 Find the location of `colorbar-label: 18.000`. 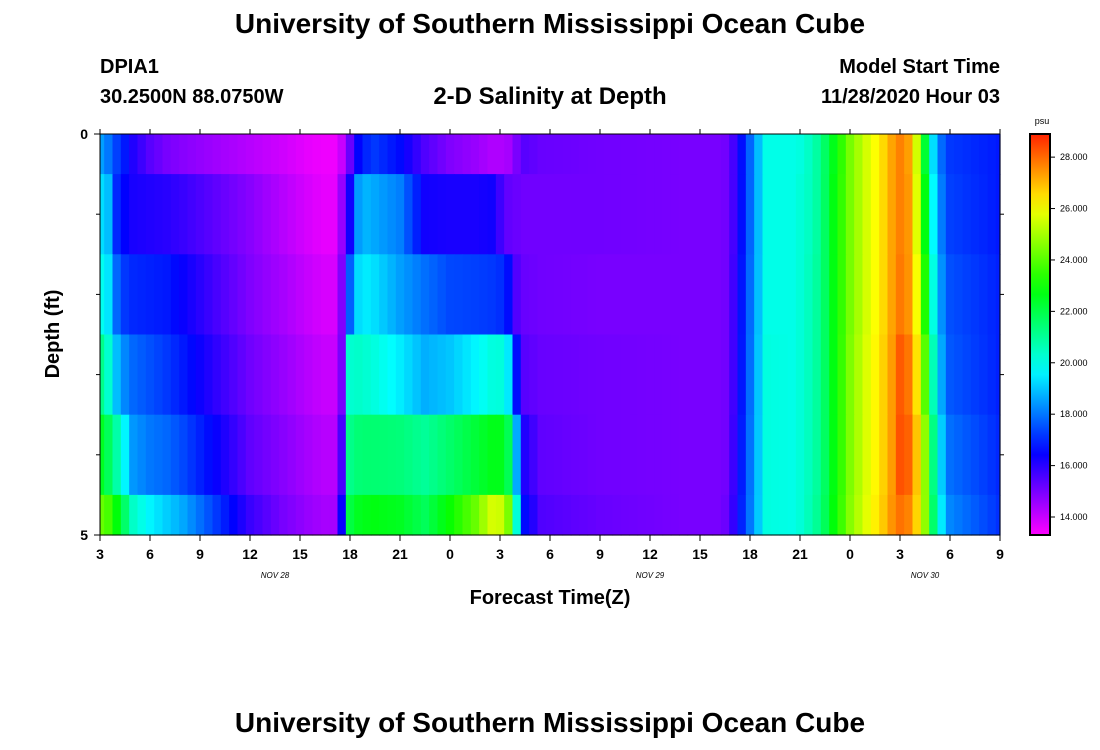

colorbar-label: 18.000 is located at coordinates (1074, 414).